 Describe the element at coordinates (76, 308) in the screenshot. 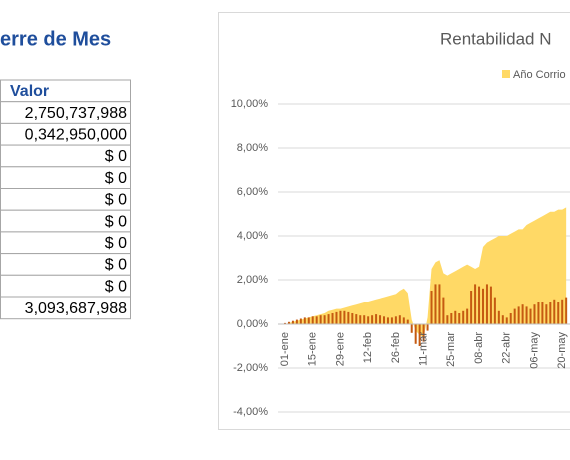

I see `table-value: 3,093,687,988` at that location.